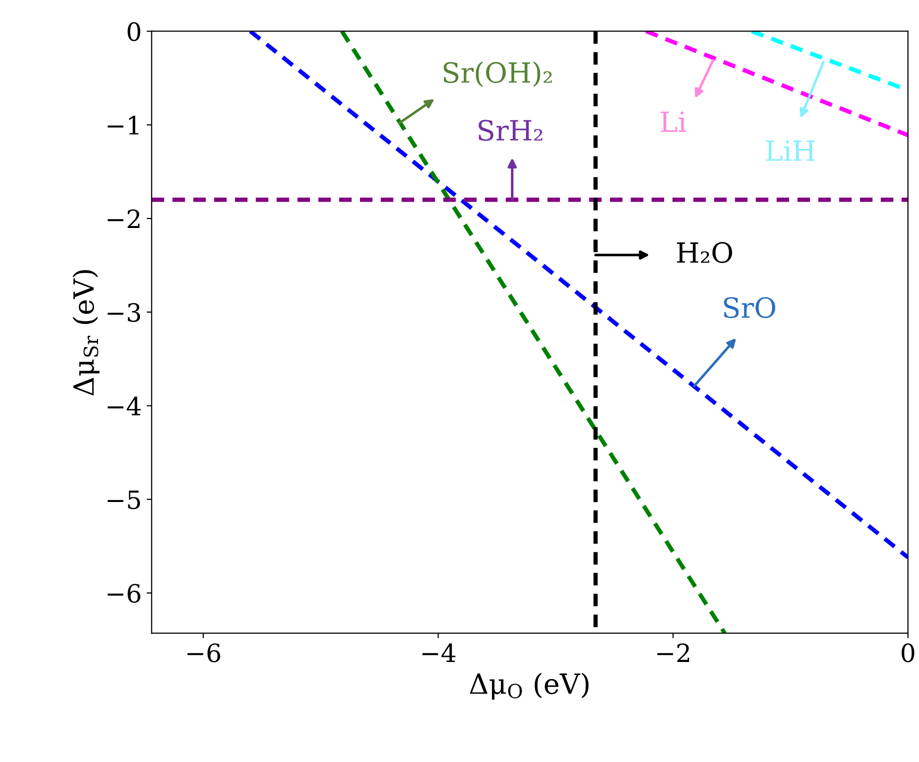  I want to click on y-tick-label: −1, so click(123, 125).